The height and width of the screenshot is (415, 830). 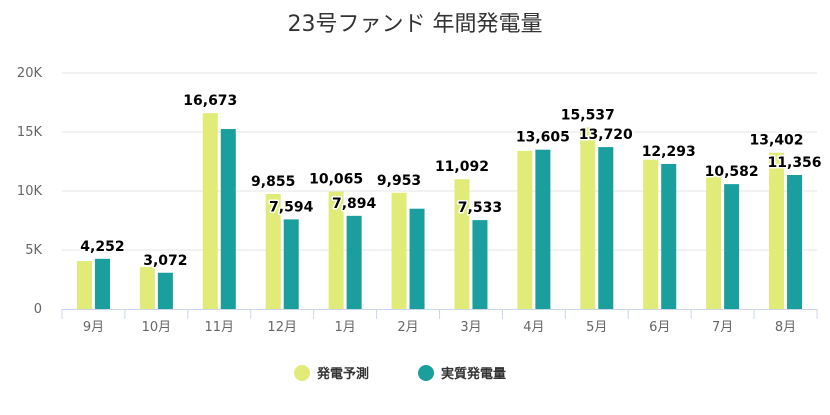 What do you see at coordinates (470, 327) in the screenshot?
I see `x-tick-label: 3月` at bounding box center [470, 327].